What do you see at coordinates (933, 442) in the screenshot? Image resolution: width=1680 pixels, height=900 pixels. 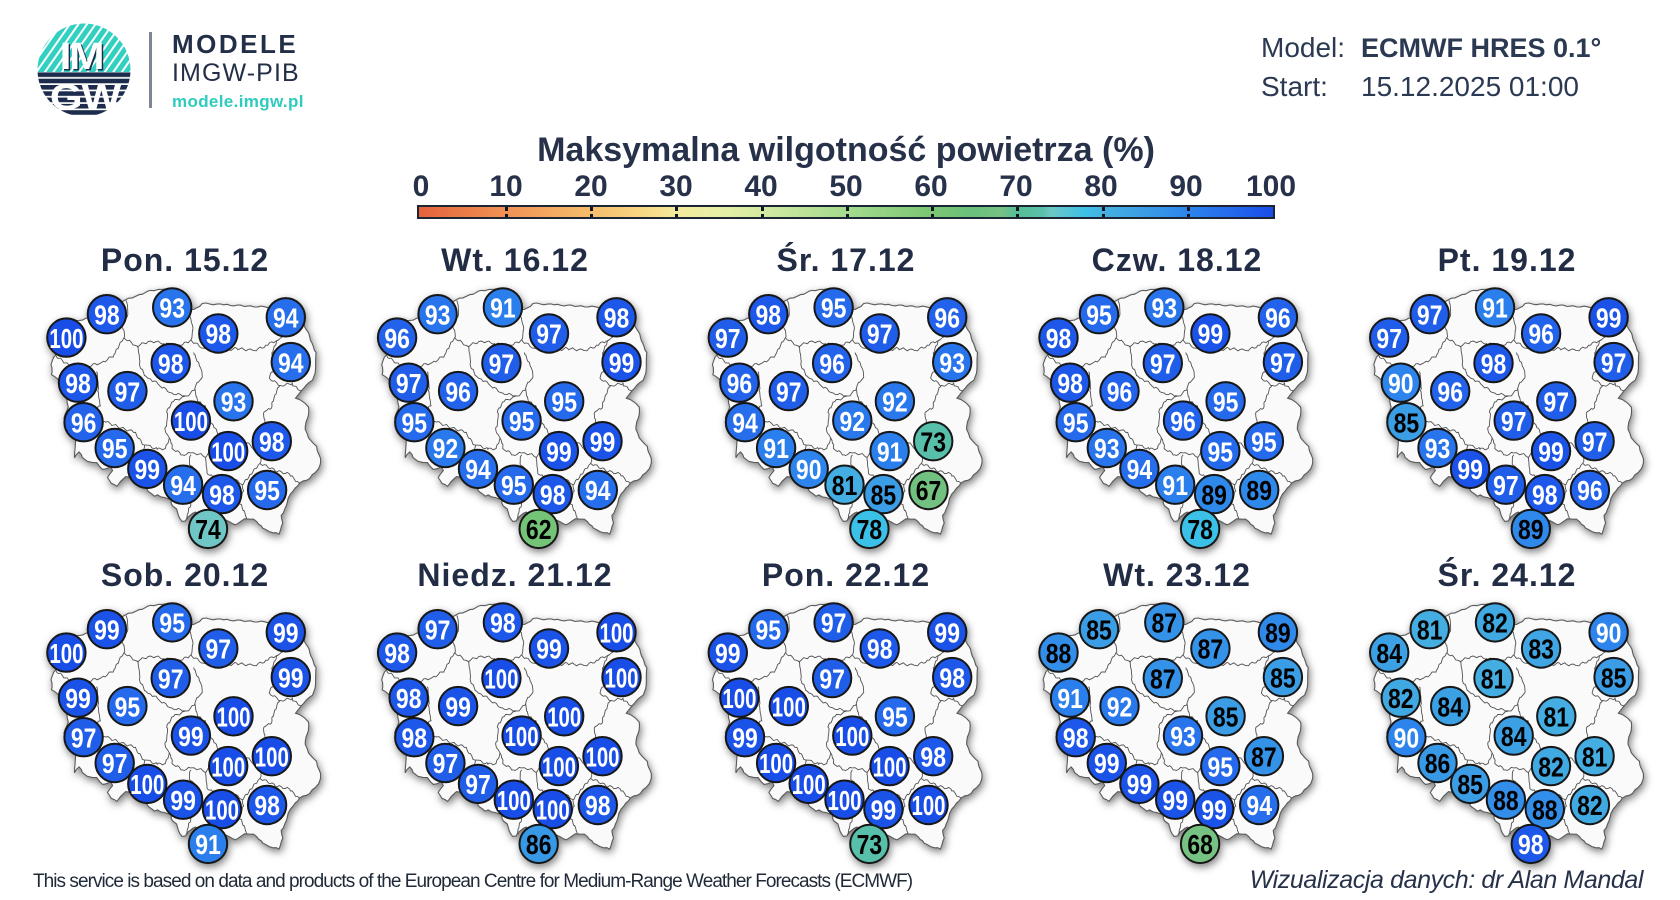 I see `svg-text: 73` at bounding box center [933, 442].